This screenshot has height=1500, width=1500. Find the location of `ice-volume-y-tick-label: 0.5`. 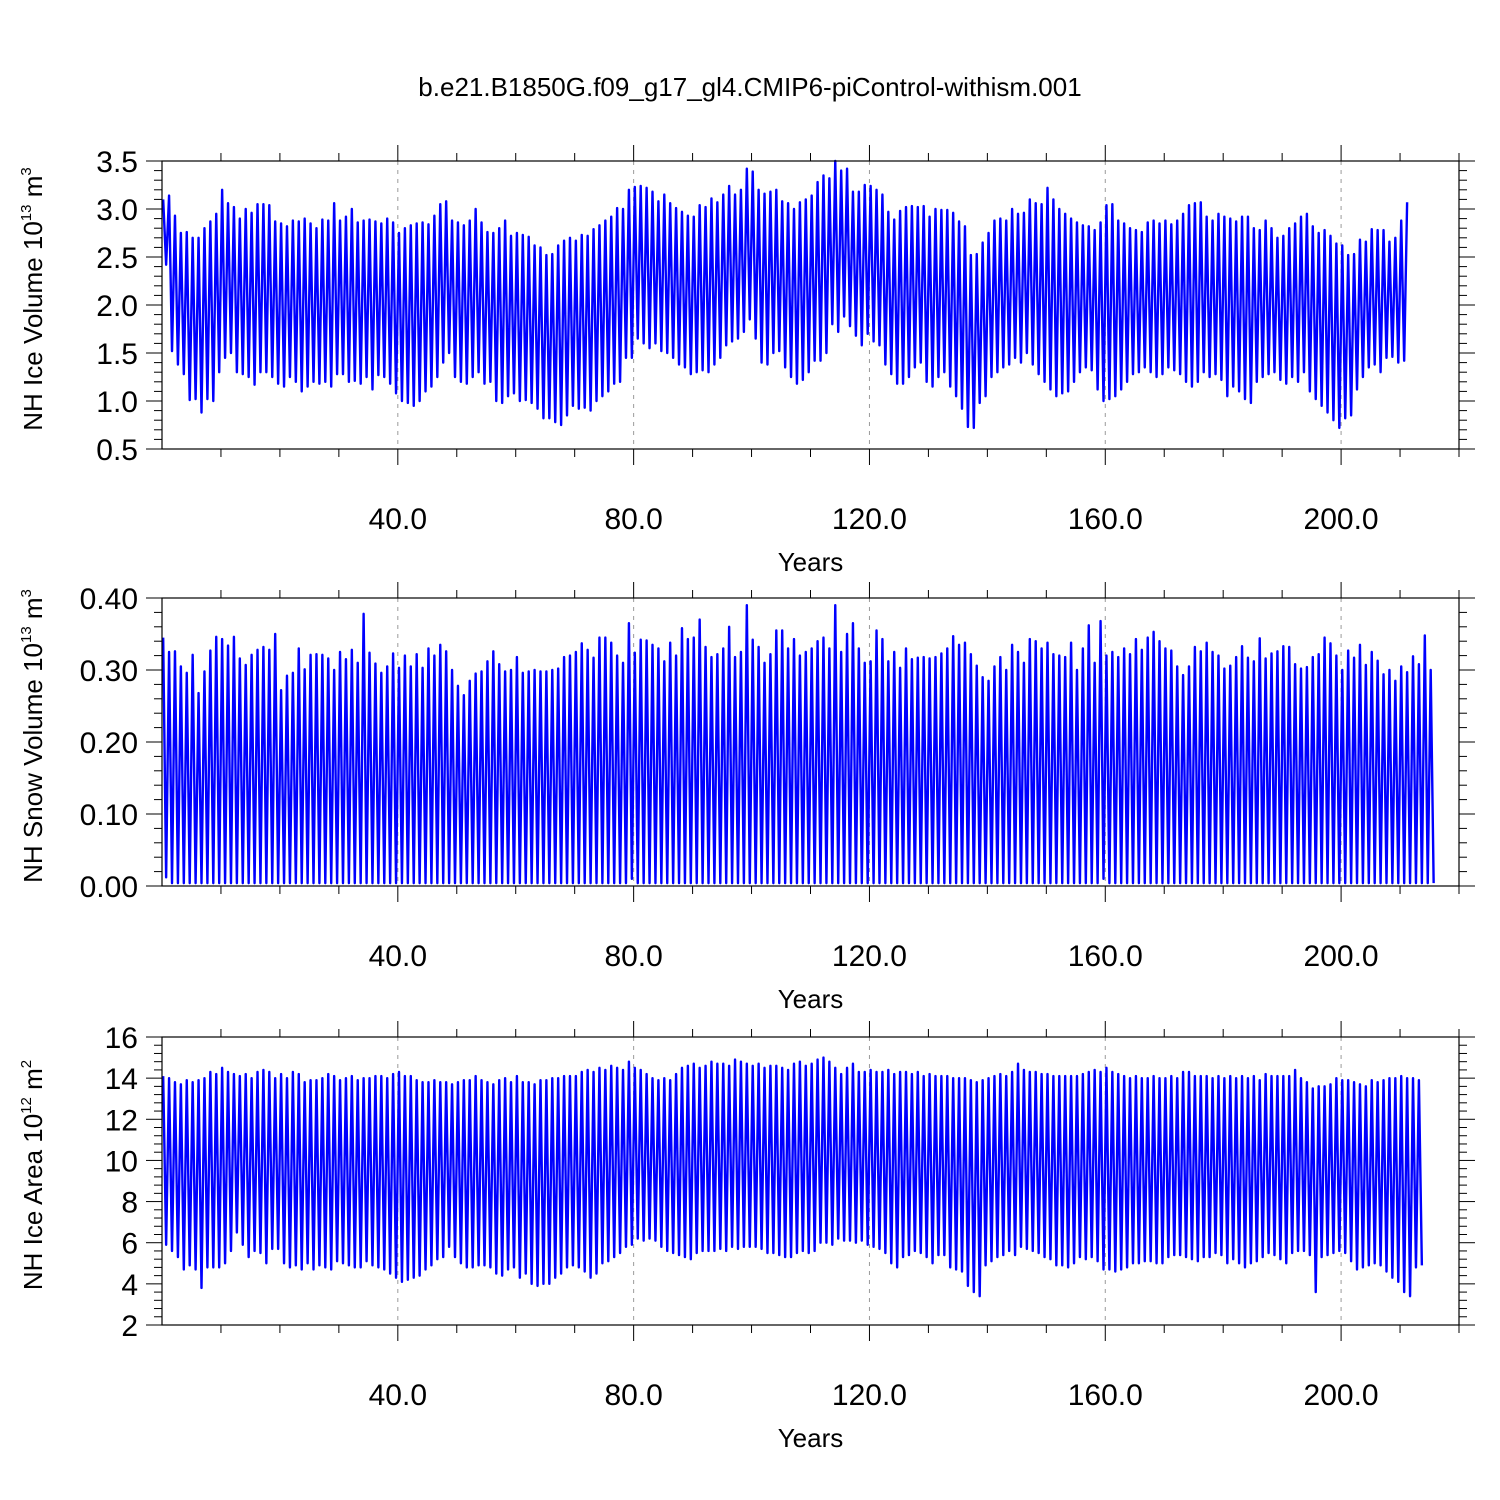

ice-volume-y-tick-label: 0.5 is located at coordinates (117, 450).